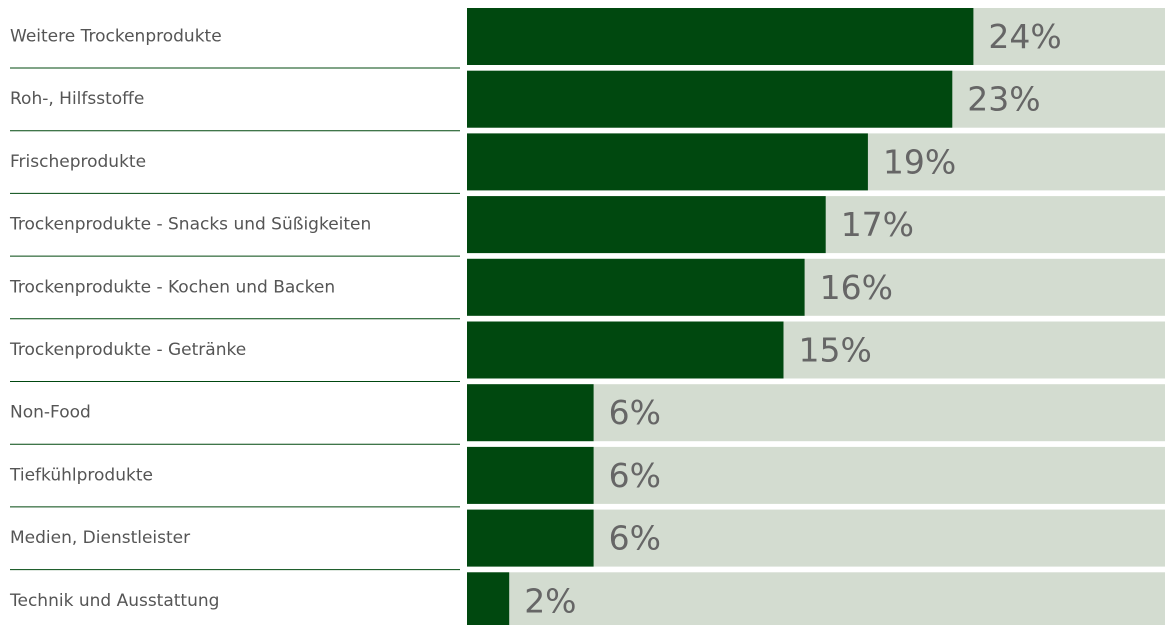  I want to click on value-label: 19%, so click(919, 161).